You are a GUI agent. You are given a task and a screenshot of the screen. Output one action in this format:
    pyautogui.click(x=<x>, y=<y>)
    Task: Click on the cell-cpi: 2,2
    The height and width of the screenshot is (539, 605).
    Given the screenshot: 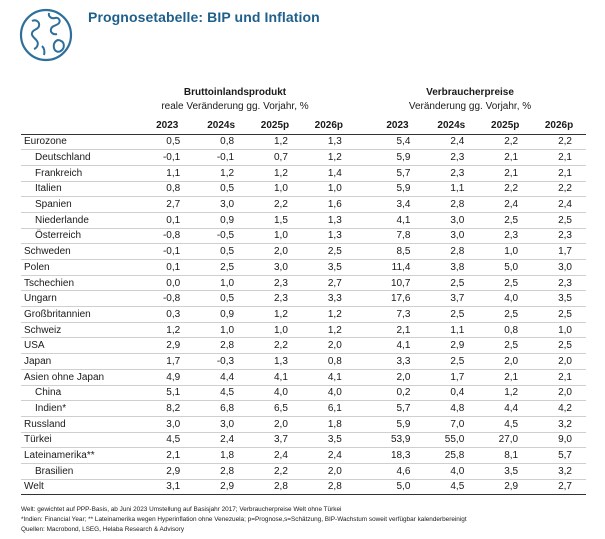 What is the action you would take?
    pyautogui.click(x=511, y=189)
    